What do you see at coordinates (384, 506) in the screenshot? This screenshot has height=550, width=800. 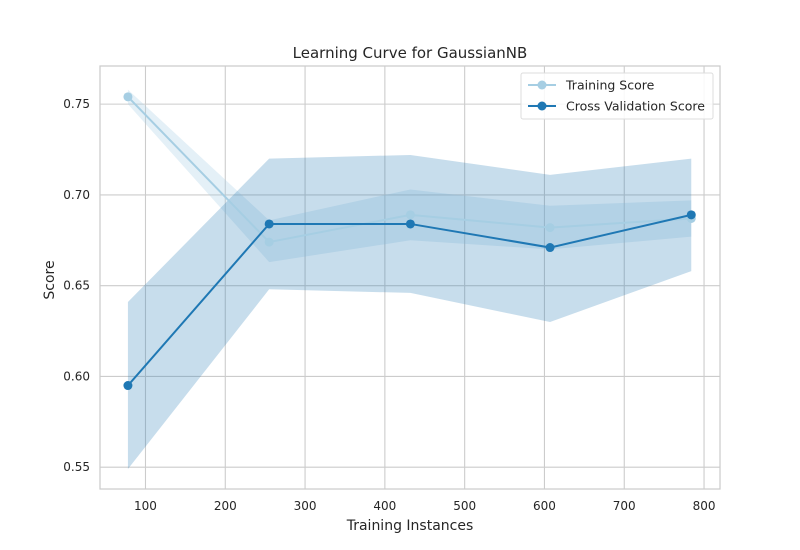 I see `x-tick-label: 400` at bounding box center [384, 506].